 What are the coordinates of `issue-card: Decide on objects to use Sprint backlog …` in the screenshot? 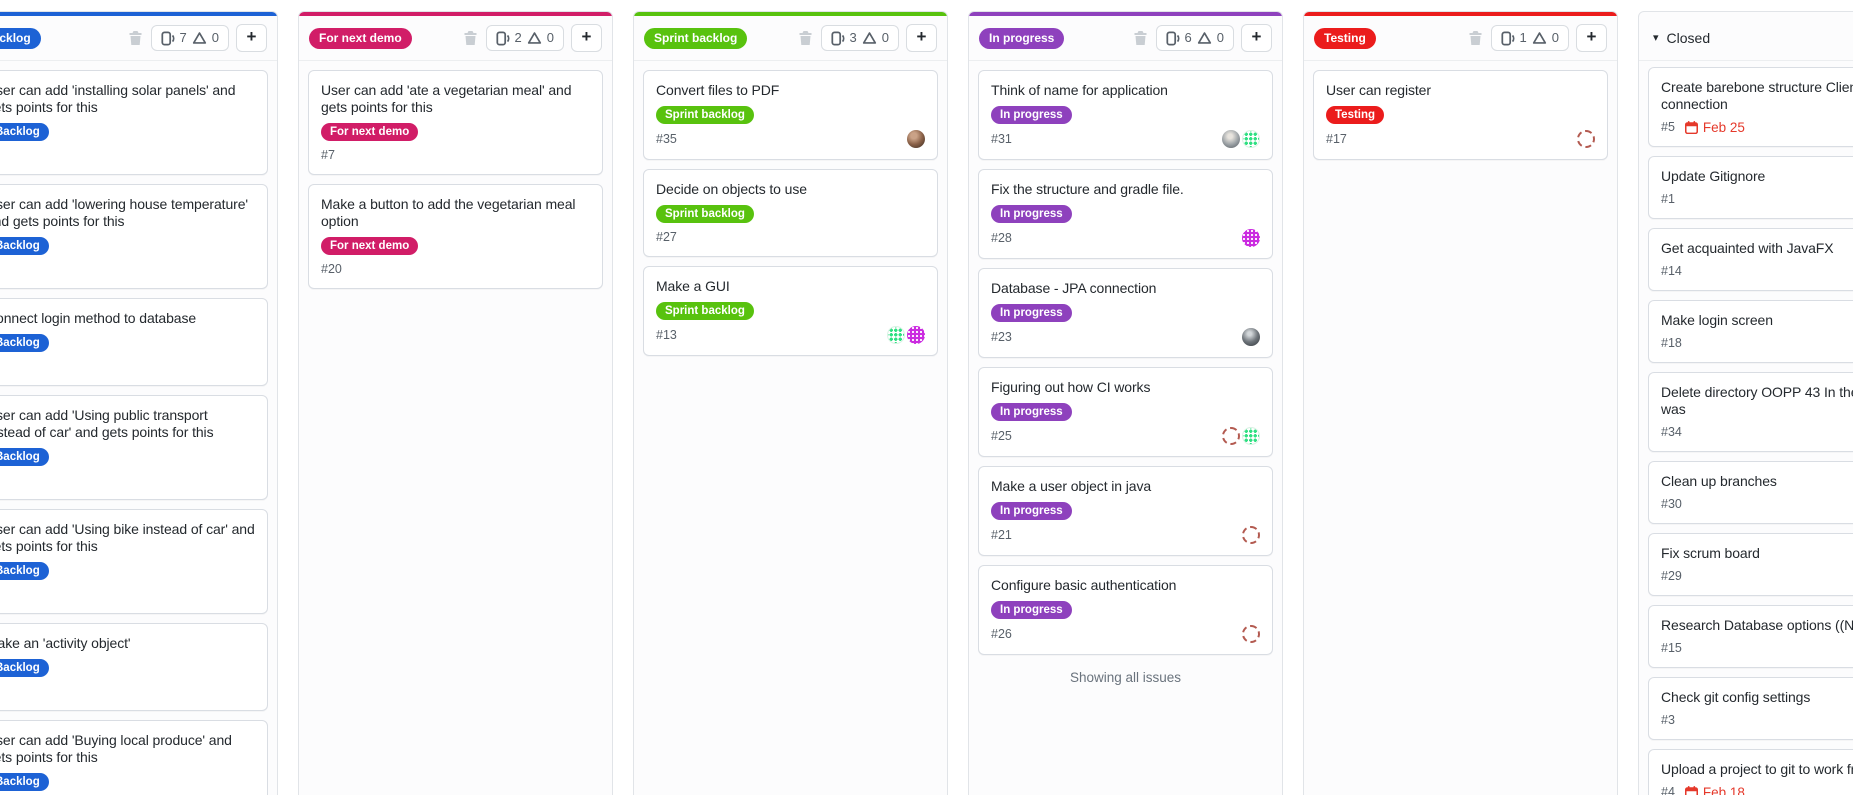 It's located at (790, 213).